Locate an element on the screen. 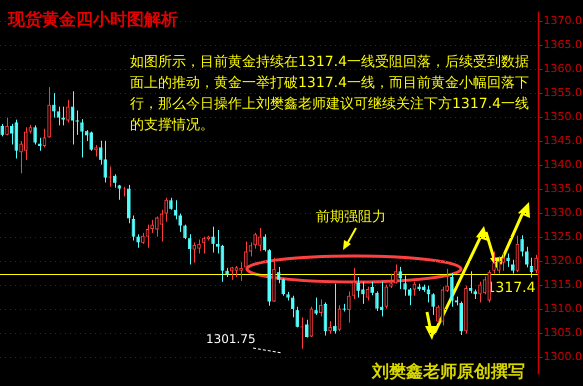  y-tick-label: 1325.0 is located at coordinates (563, 237).